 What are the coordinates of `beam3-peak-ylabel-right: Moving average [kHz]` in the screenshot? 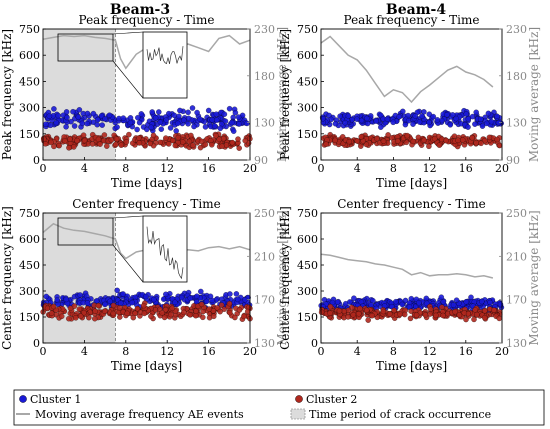 It's located at (282, 94).